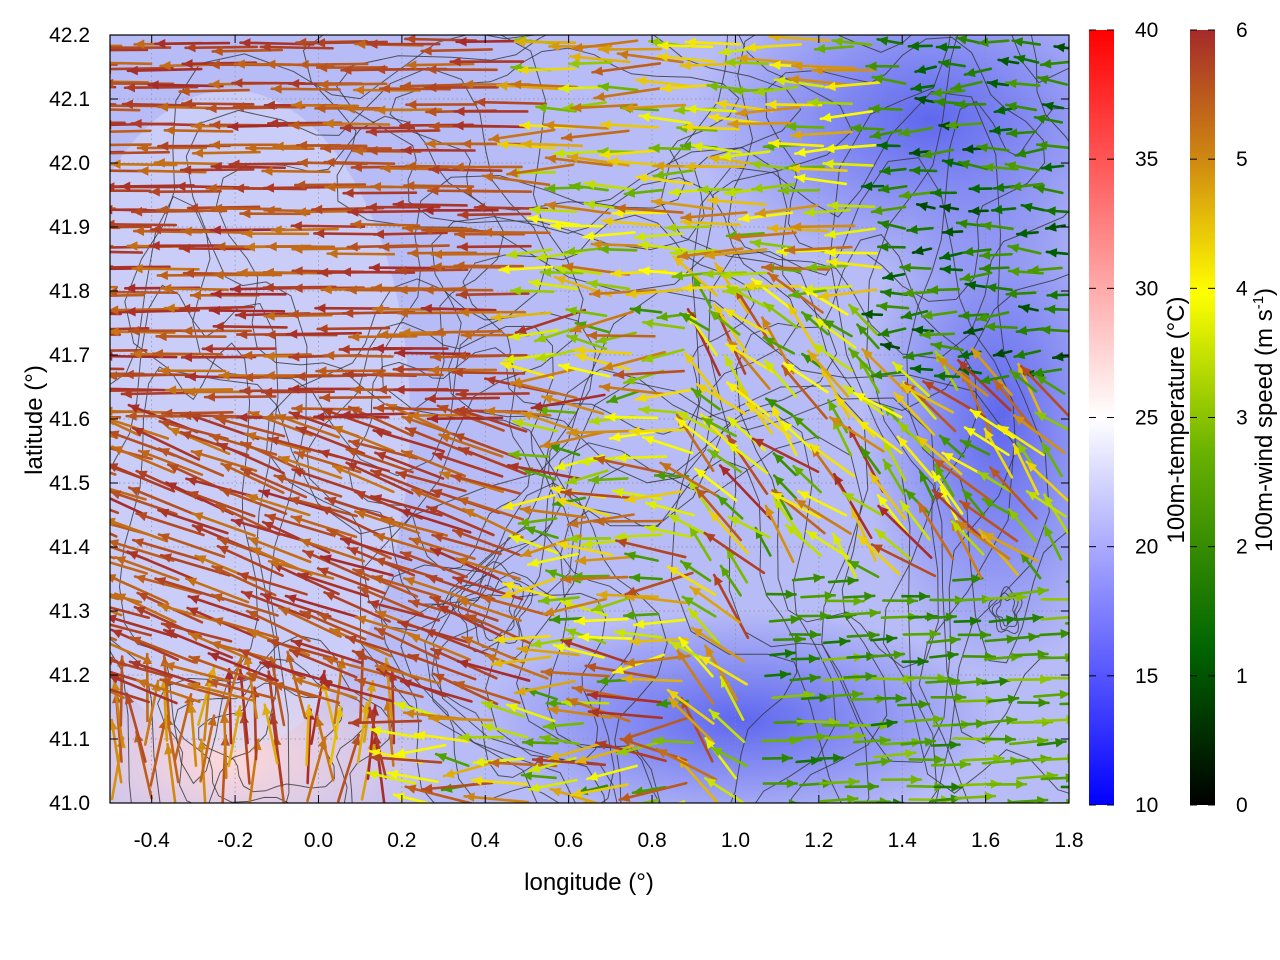 This screenshot has width=1280, height=960. Describe the element at coordinates (401, 840) in the screenshot. I see `x-tick-label: 0.2` at that location.